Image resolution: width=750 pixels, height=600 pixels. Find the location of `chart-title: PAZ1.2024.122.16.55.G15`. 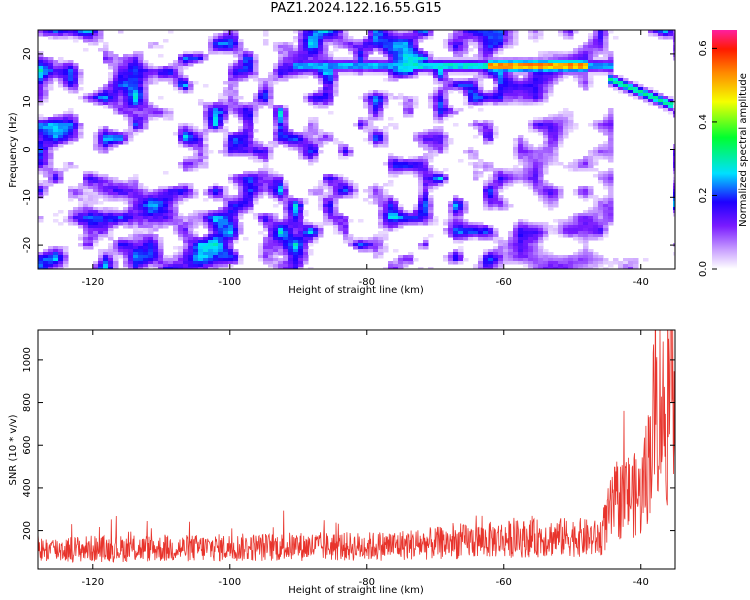

chart-title: PAZ1.2024.122.16.55.G15 is located at coordinates (356, 8).